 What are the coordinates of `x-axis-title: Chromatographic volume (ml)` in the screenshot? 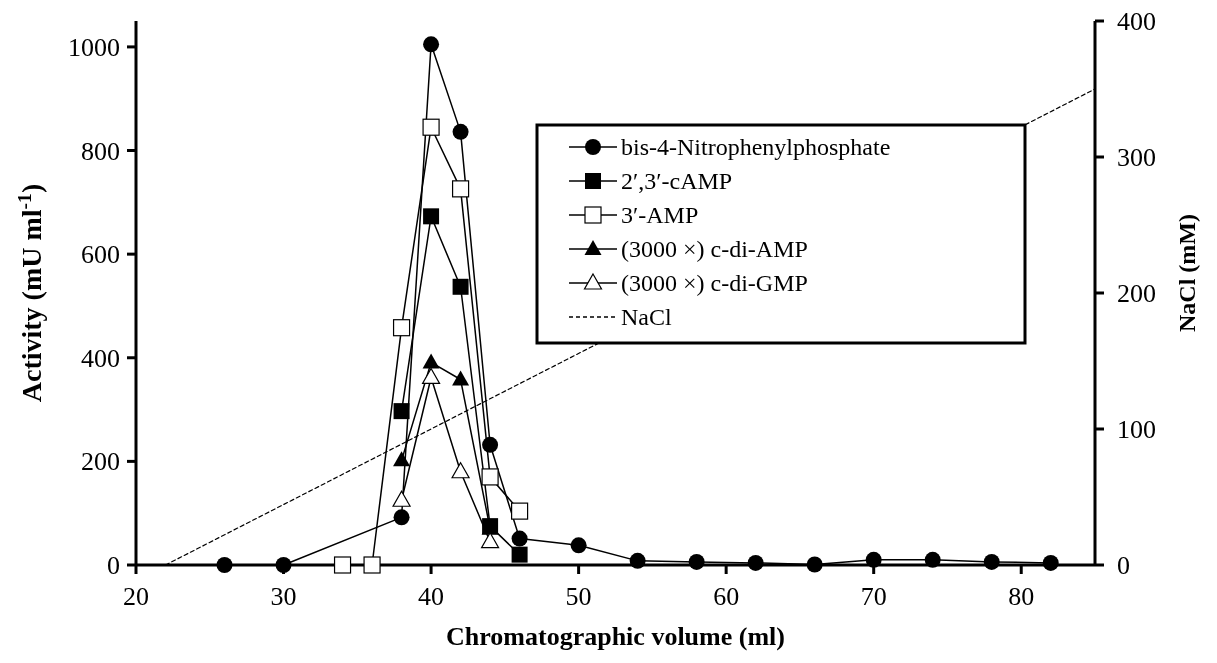 It's located at (615, 636).